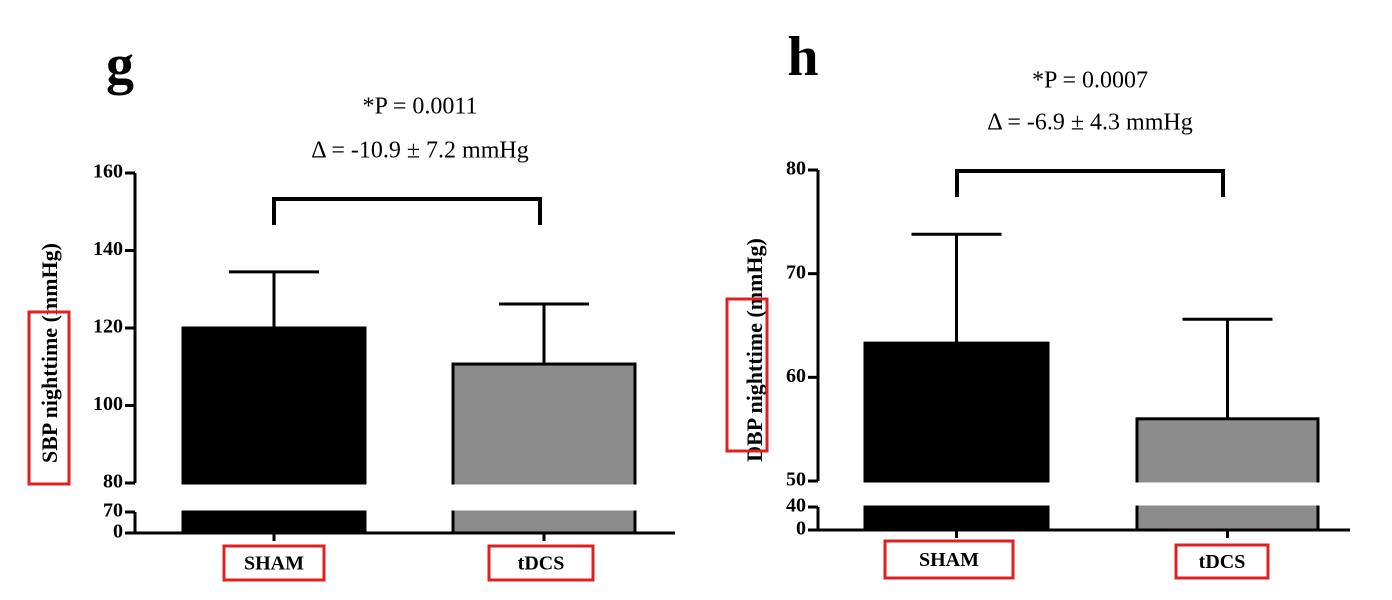  What do you see at coordinates (49, 353) in the screenshot?
I see `y-axis-label: SBP nighttime (mmHg)` at bounding box center [49, 353].